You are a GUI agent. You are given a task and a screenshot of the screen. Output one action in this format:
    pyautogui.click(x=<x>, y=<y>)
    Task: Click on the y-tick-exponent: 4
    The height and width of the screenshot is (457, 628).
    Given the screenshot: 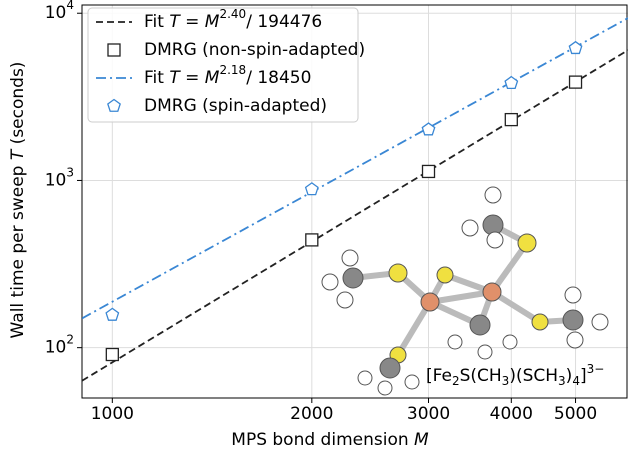 What is the action you would take?
    pyautogui.click(x=70, y=6)
    